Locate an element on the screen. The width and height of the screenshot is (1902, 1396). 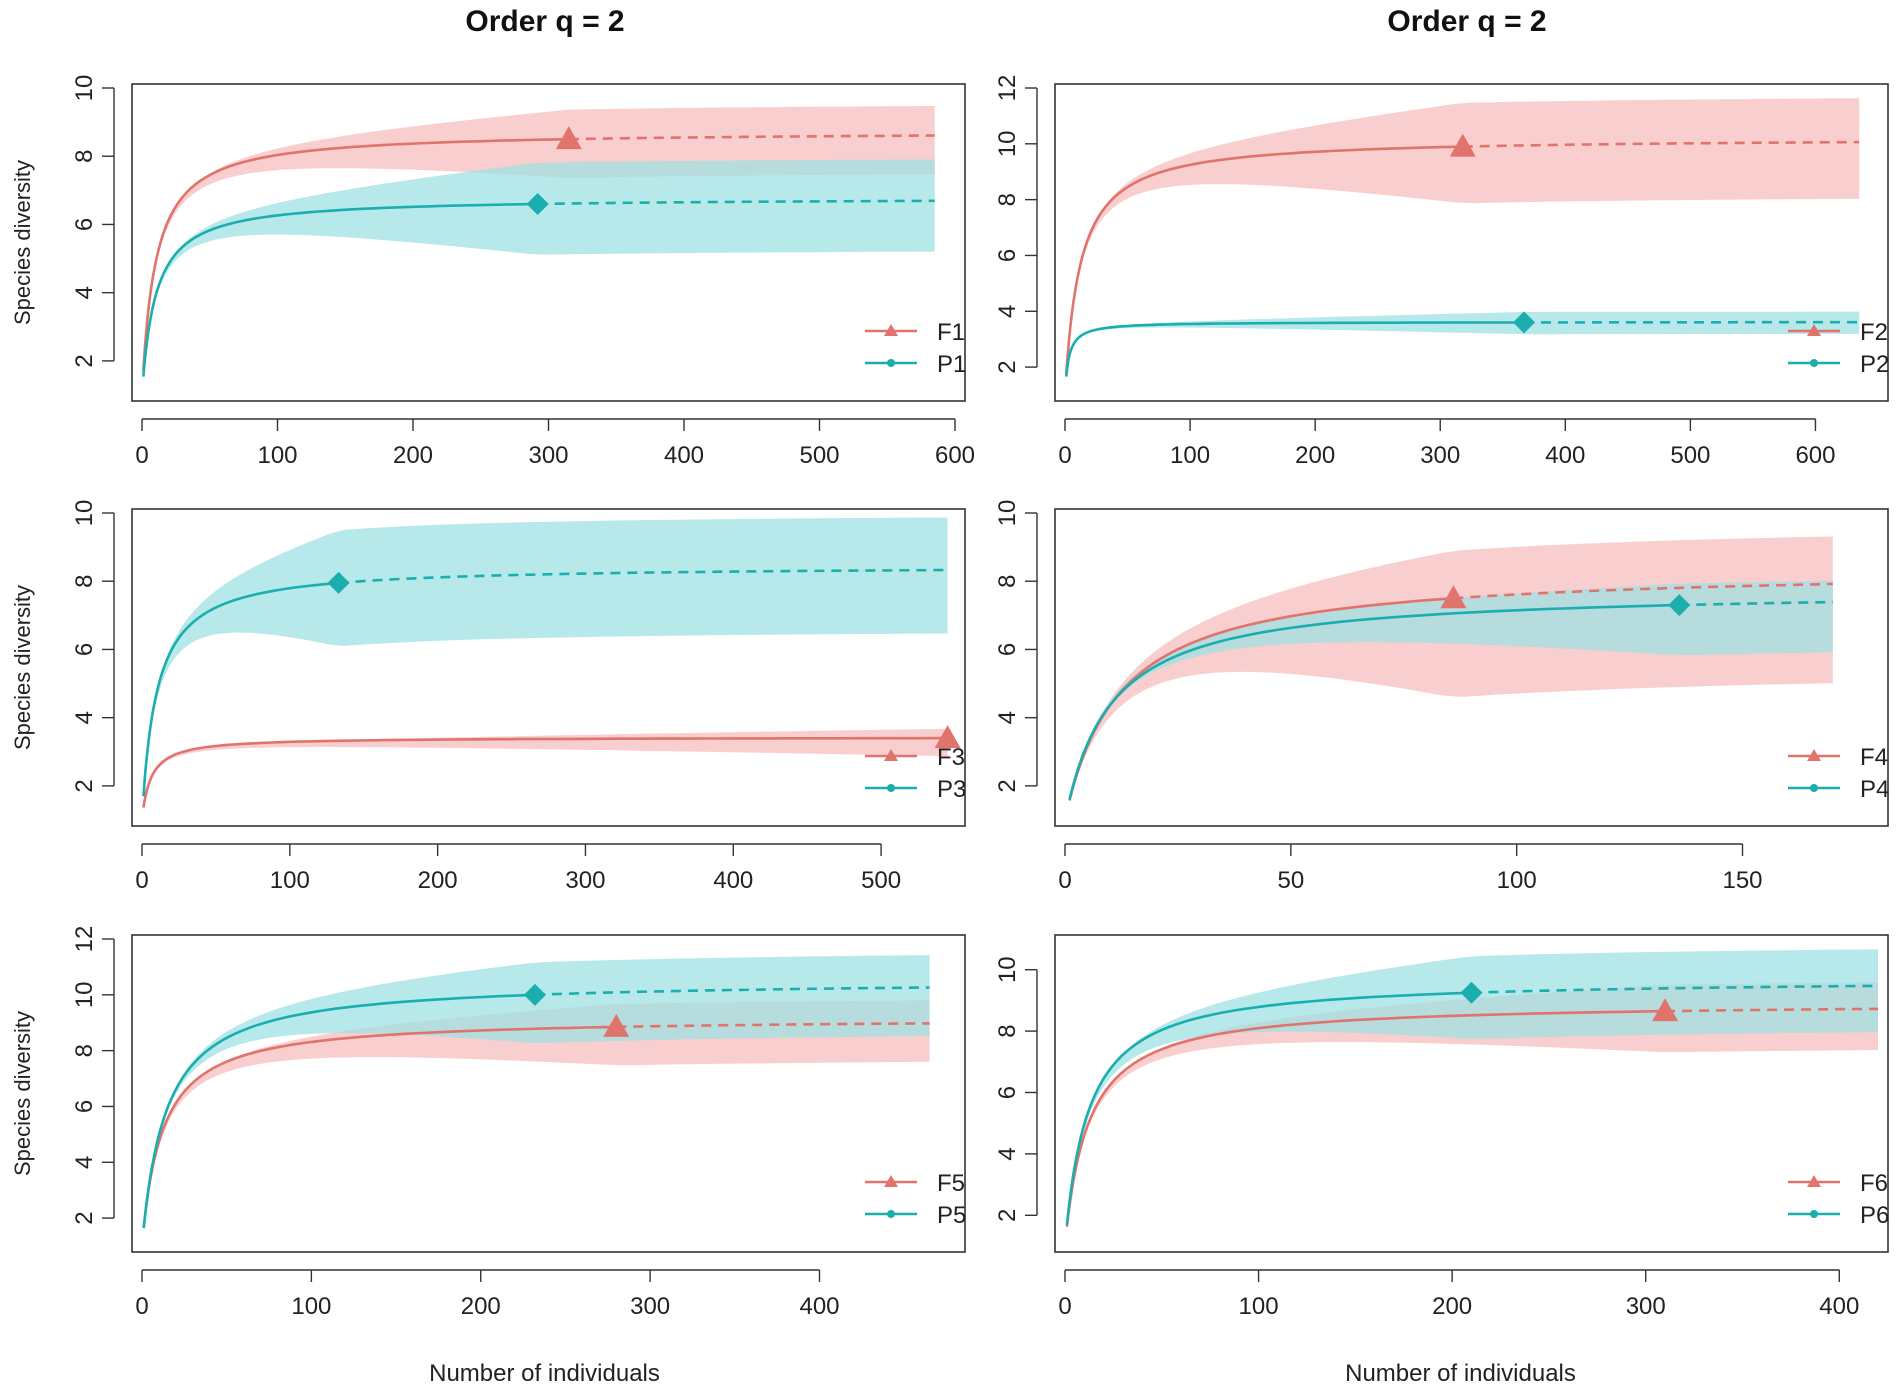
legend-marker-F5 is located at coordinates (891, 1181).